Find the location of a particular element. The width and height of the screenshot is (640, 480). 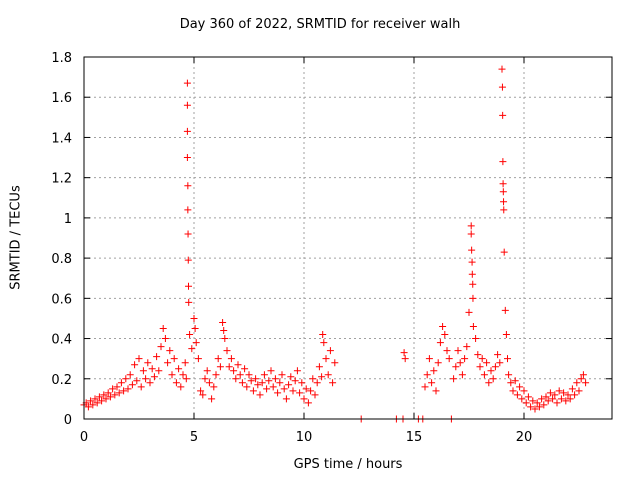

y-tick-label: 1.2 is located at coordinates (61, 179).